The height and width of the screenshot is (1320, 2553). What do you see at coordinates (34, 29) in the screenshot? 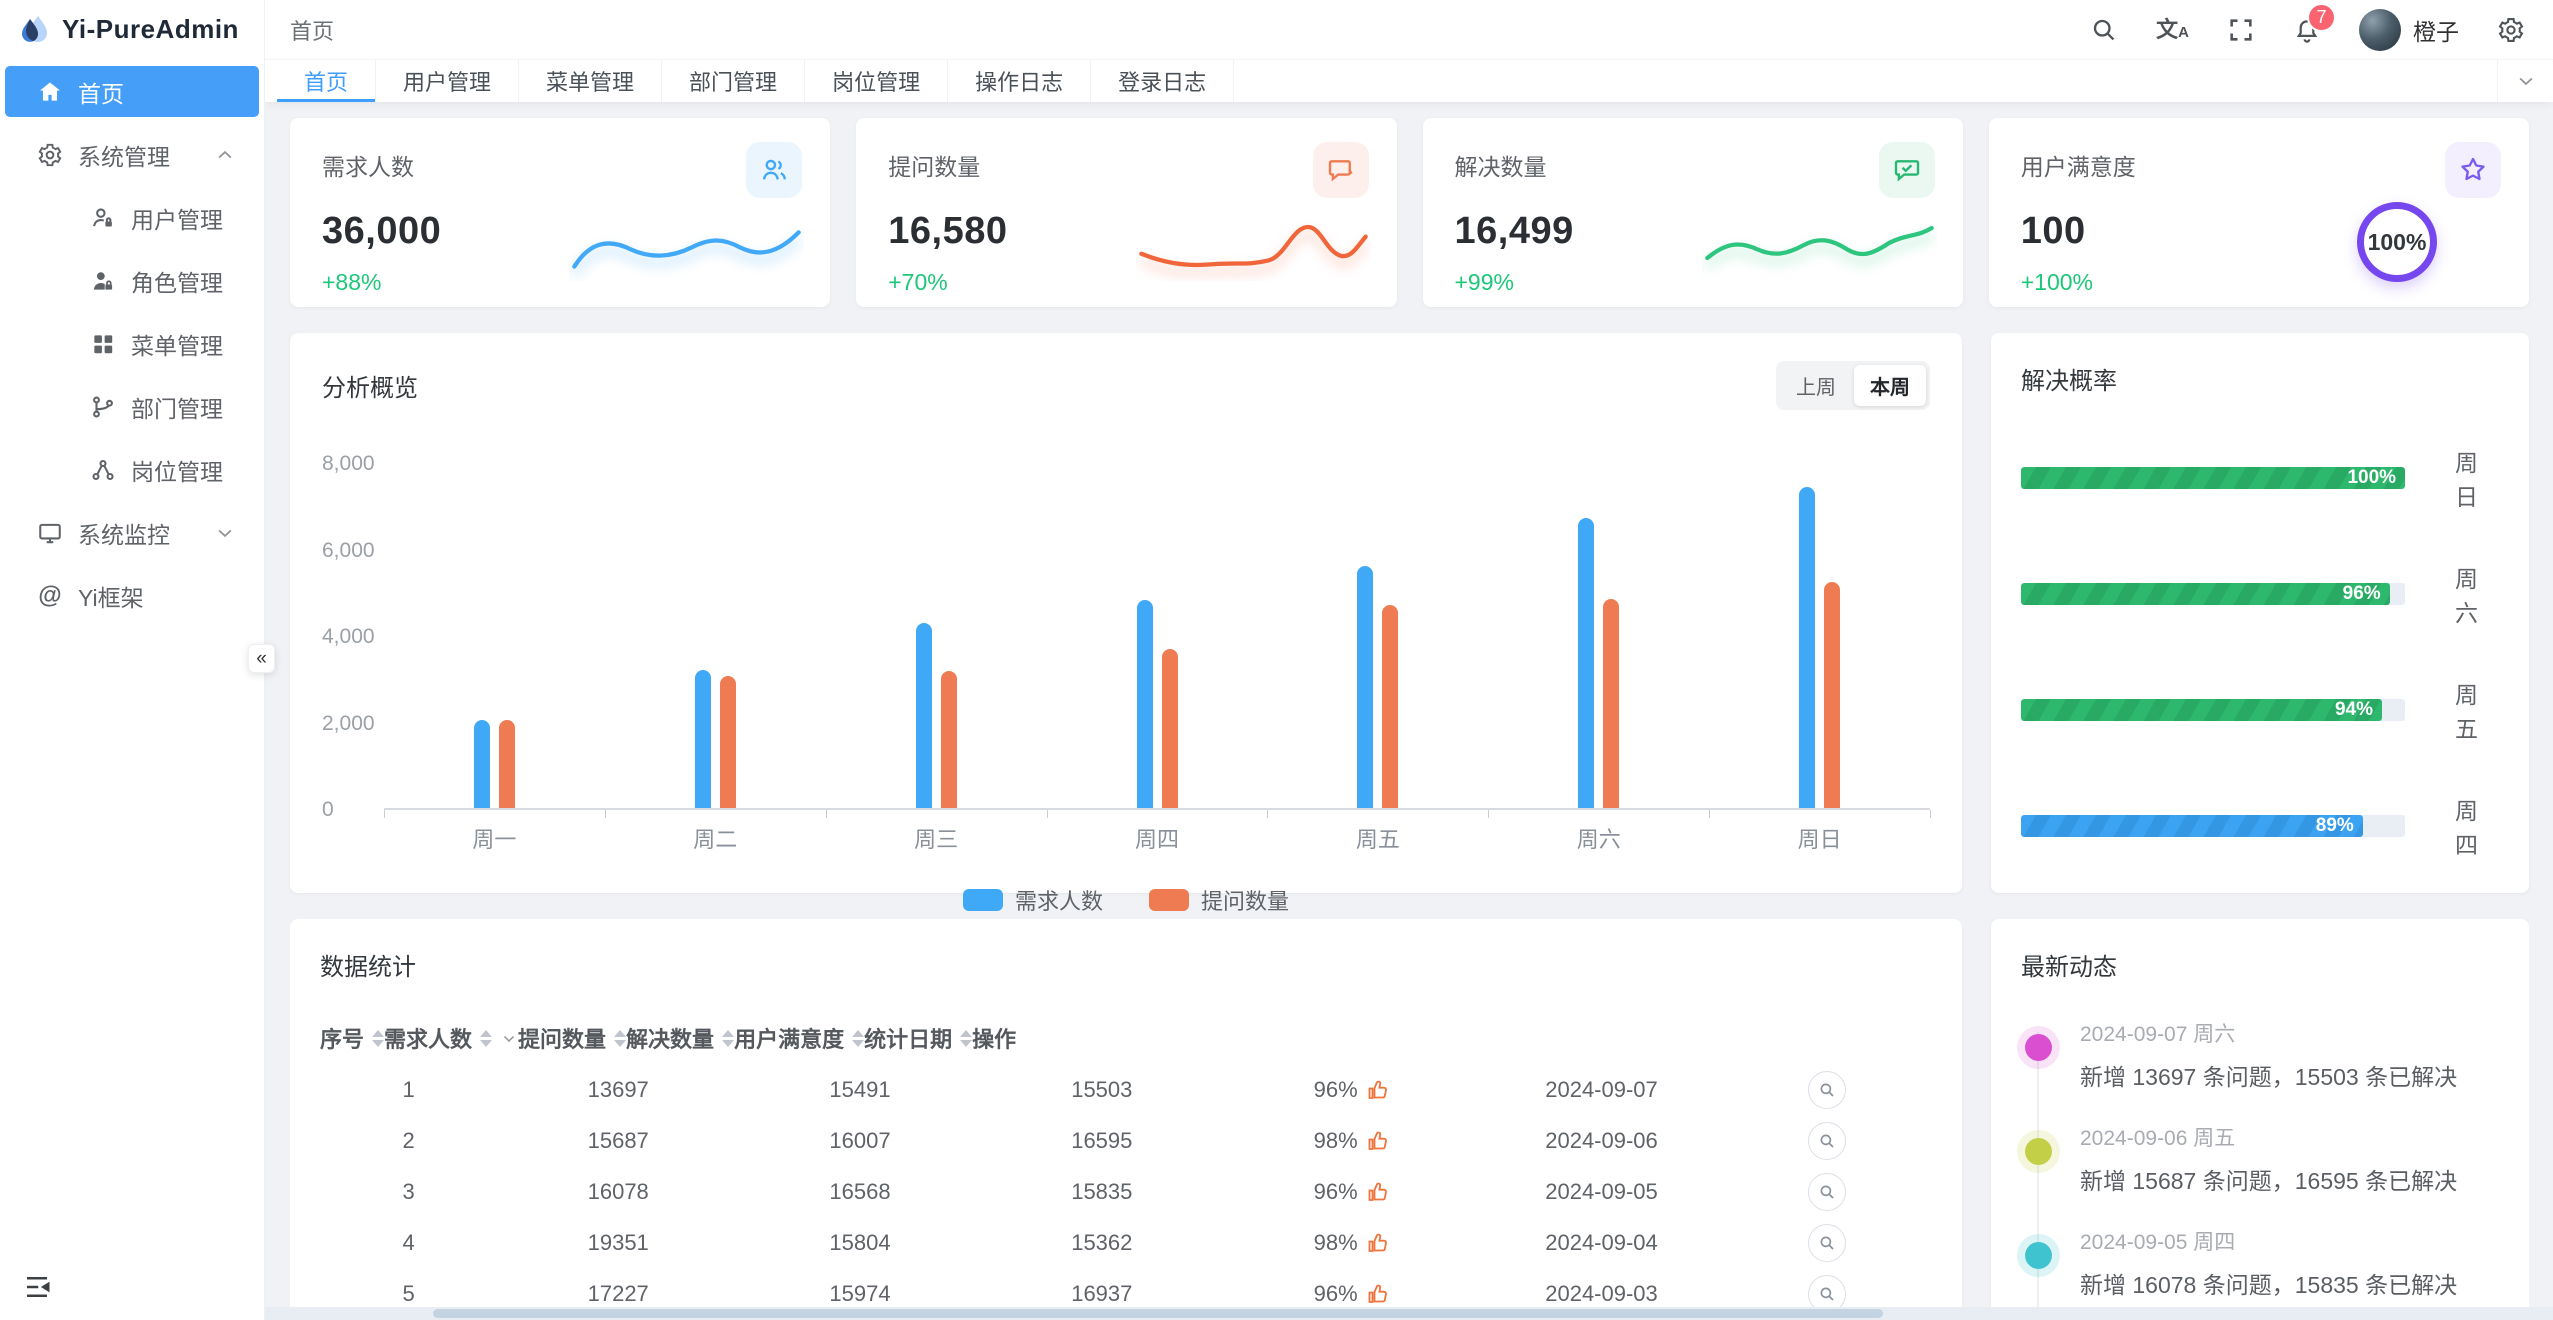
I see `logo-drop-icon` at bounding box center [34, 29].